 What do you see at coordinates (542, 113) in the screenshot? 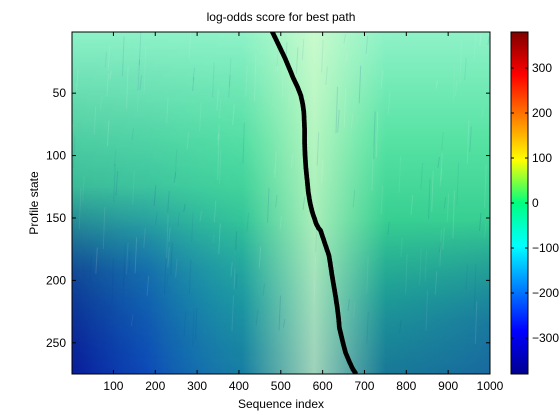
I see `colorbar-tick-label: 200` at bounding box center [542, 113].